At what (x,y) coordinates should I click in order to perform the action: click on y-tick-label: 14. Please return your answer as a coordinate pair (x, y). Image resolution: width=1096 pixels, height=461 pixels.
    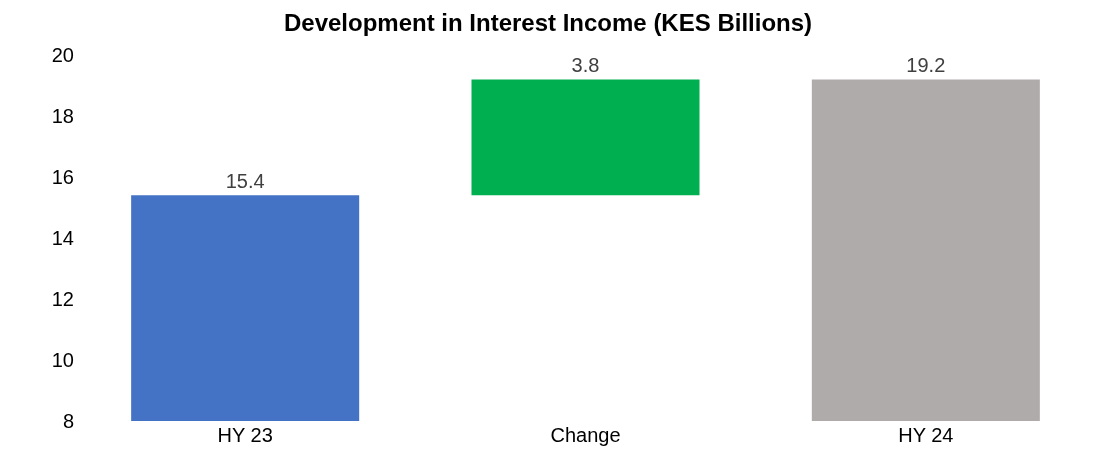
    Looking at the image, I should click on (62, 238).